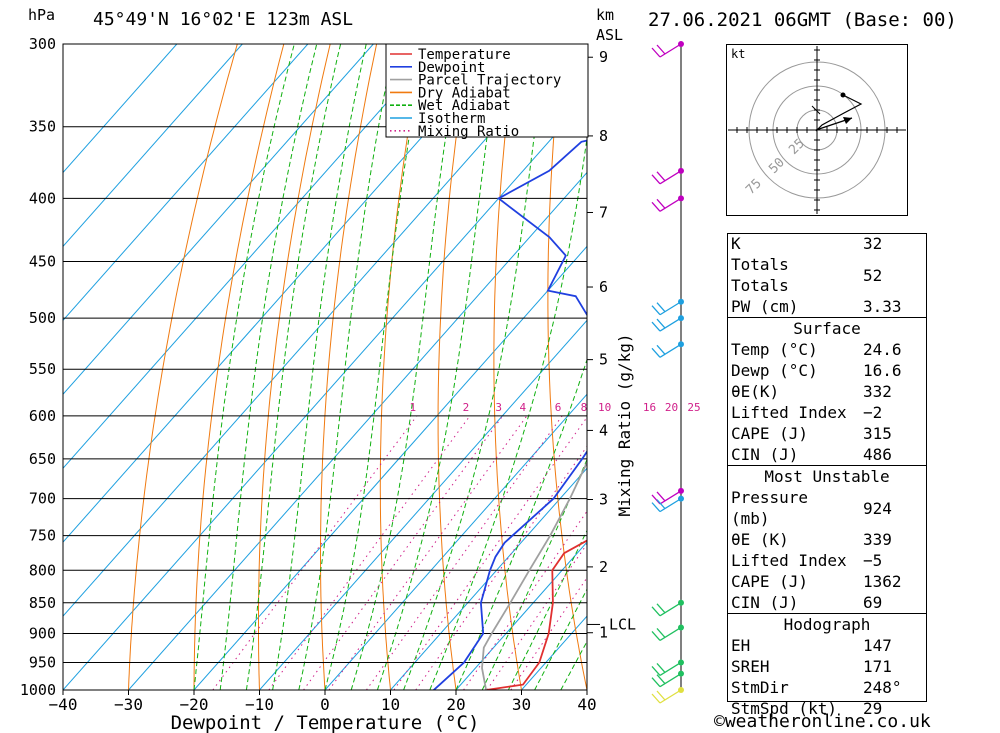  Describe the element at coordinates (873, 560) in the screenshot. I see `index-value: −5` at that location.